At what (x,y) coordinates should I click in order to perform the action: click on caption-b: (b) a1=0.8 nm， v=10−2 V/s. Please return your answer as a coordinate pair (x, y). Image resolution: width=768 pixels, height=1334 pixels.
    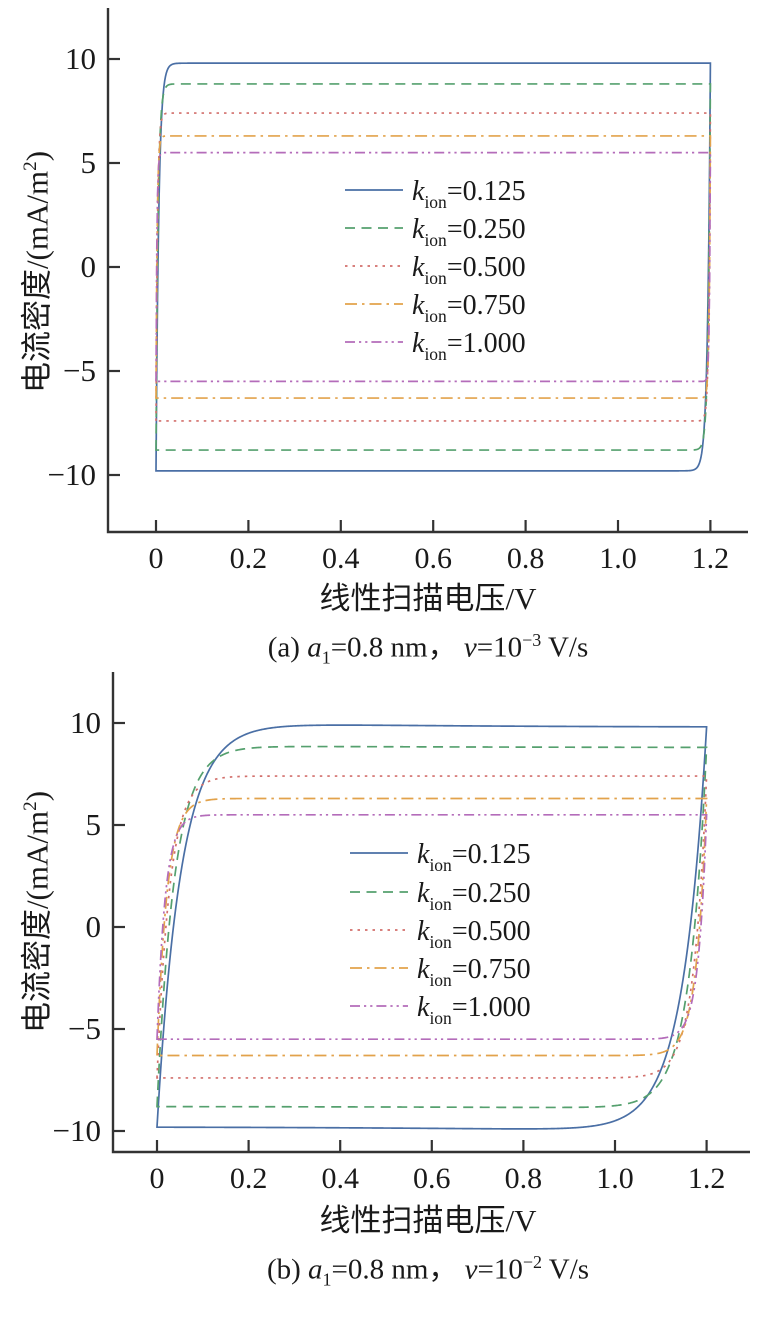
    Looking at the image, I should click on (428, 1270).